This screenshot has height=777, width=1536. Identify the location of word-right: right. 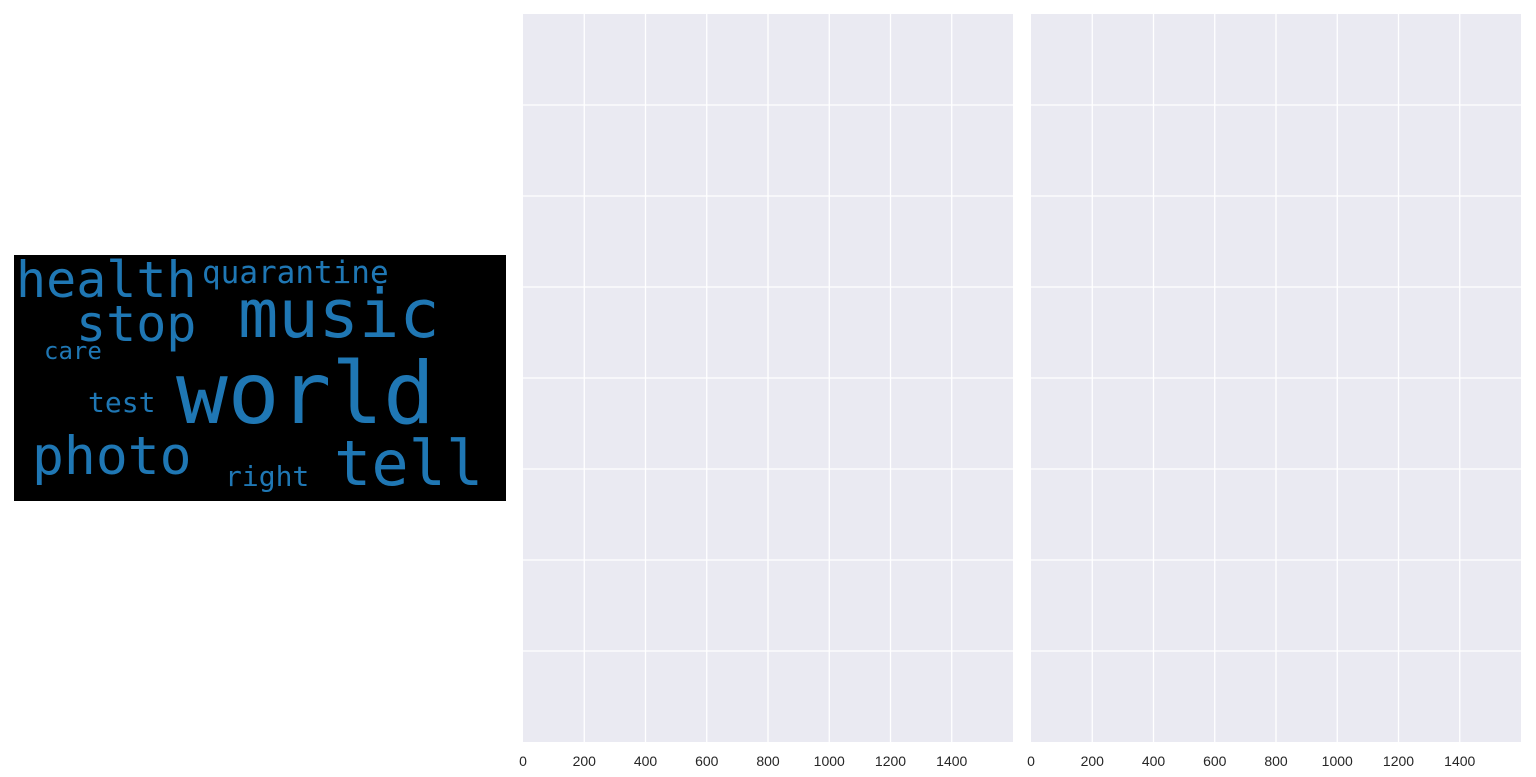
(267, 476).